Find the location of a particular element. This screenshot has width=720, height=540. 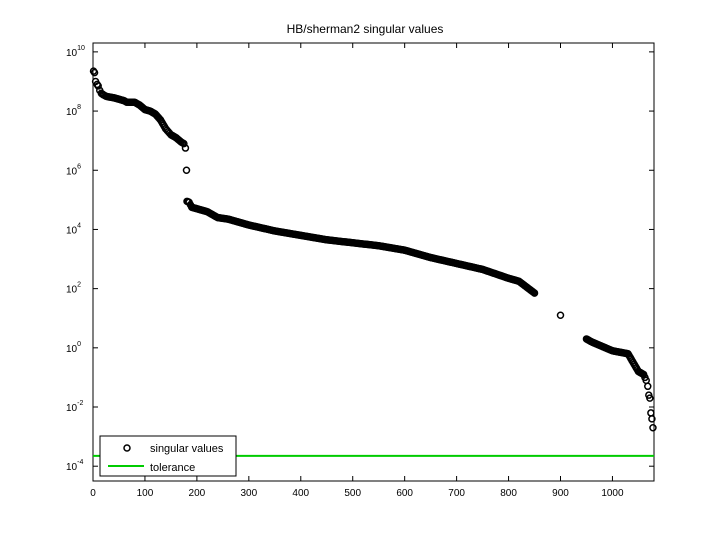

y-tick-label: 10⁻² is located at coordinates (74, 407).